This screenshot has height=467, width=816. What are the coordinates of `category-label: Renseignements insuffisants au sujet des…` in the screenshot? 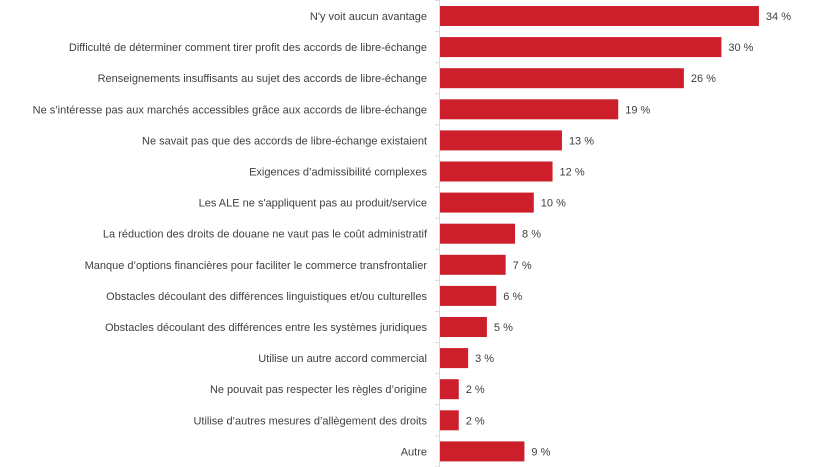 It's located at (262, 79).